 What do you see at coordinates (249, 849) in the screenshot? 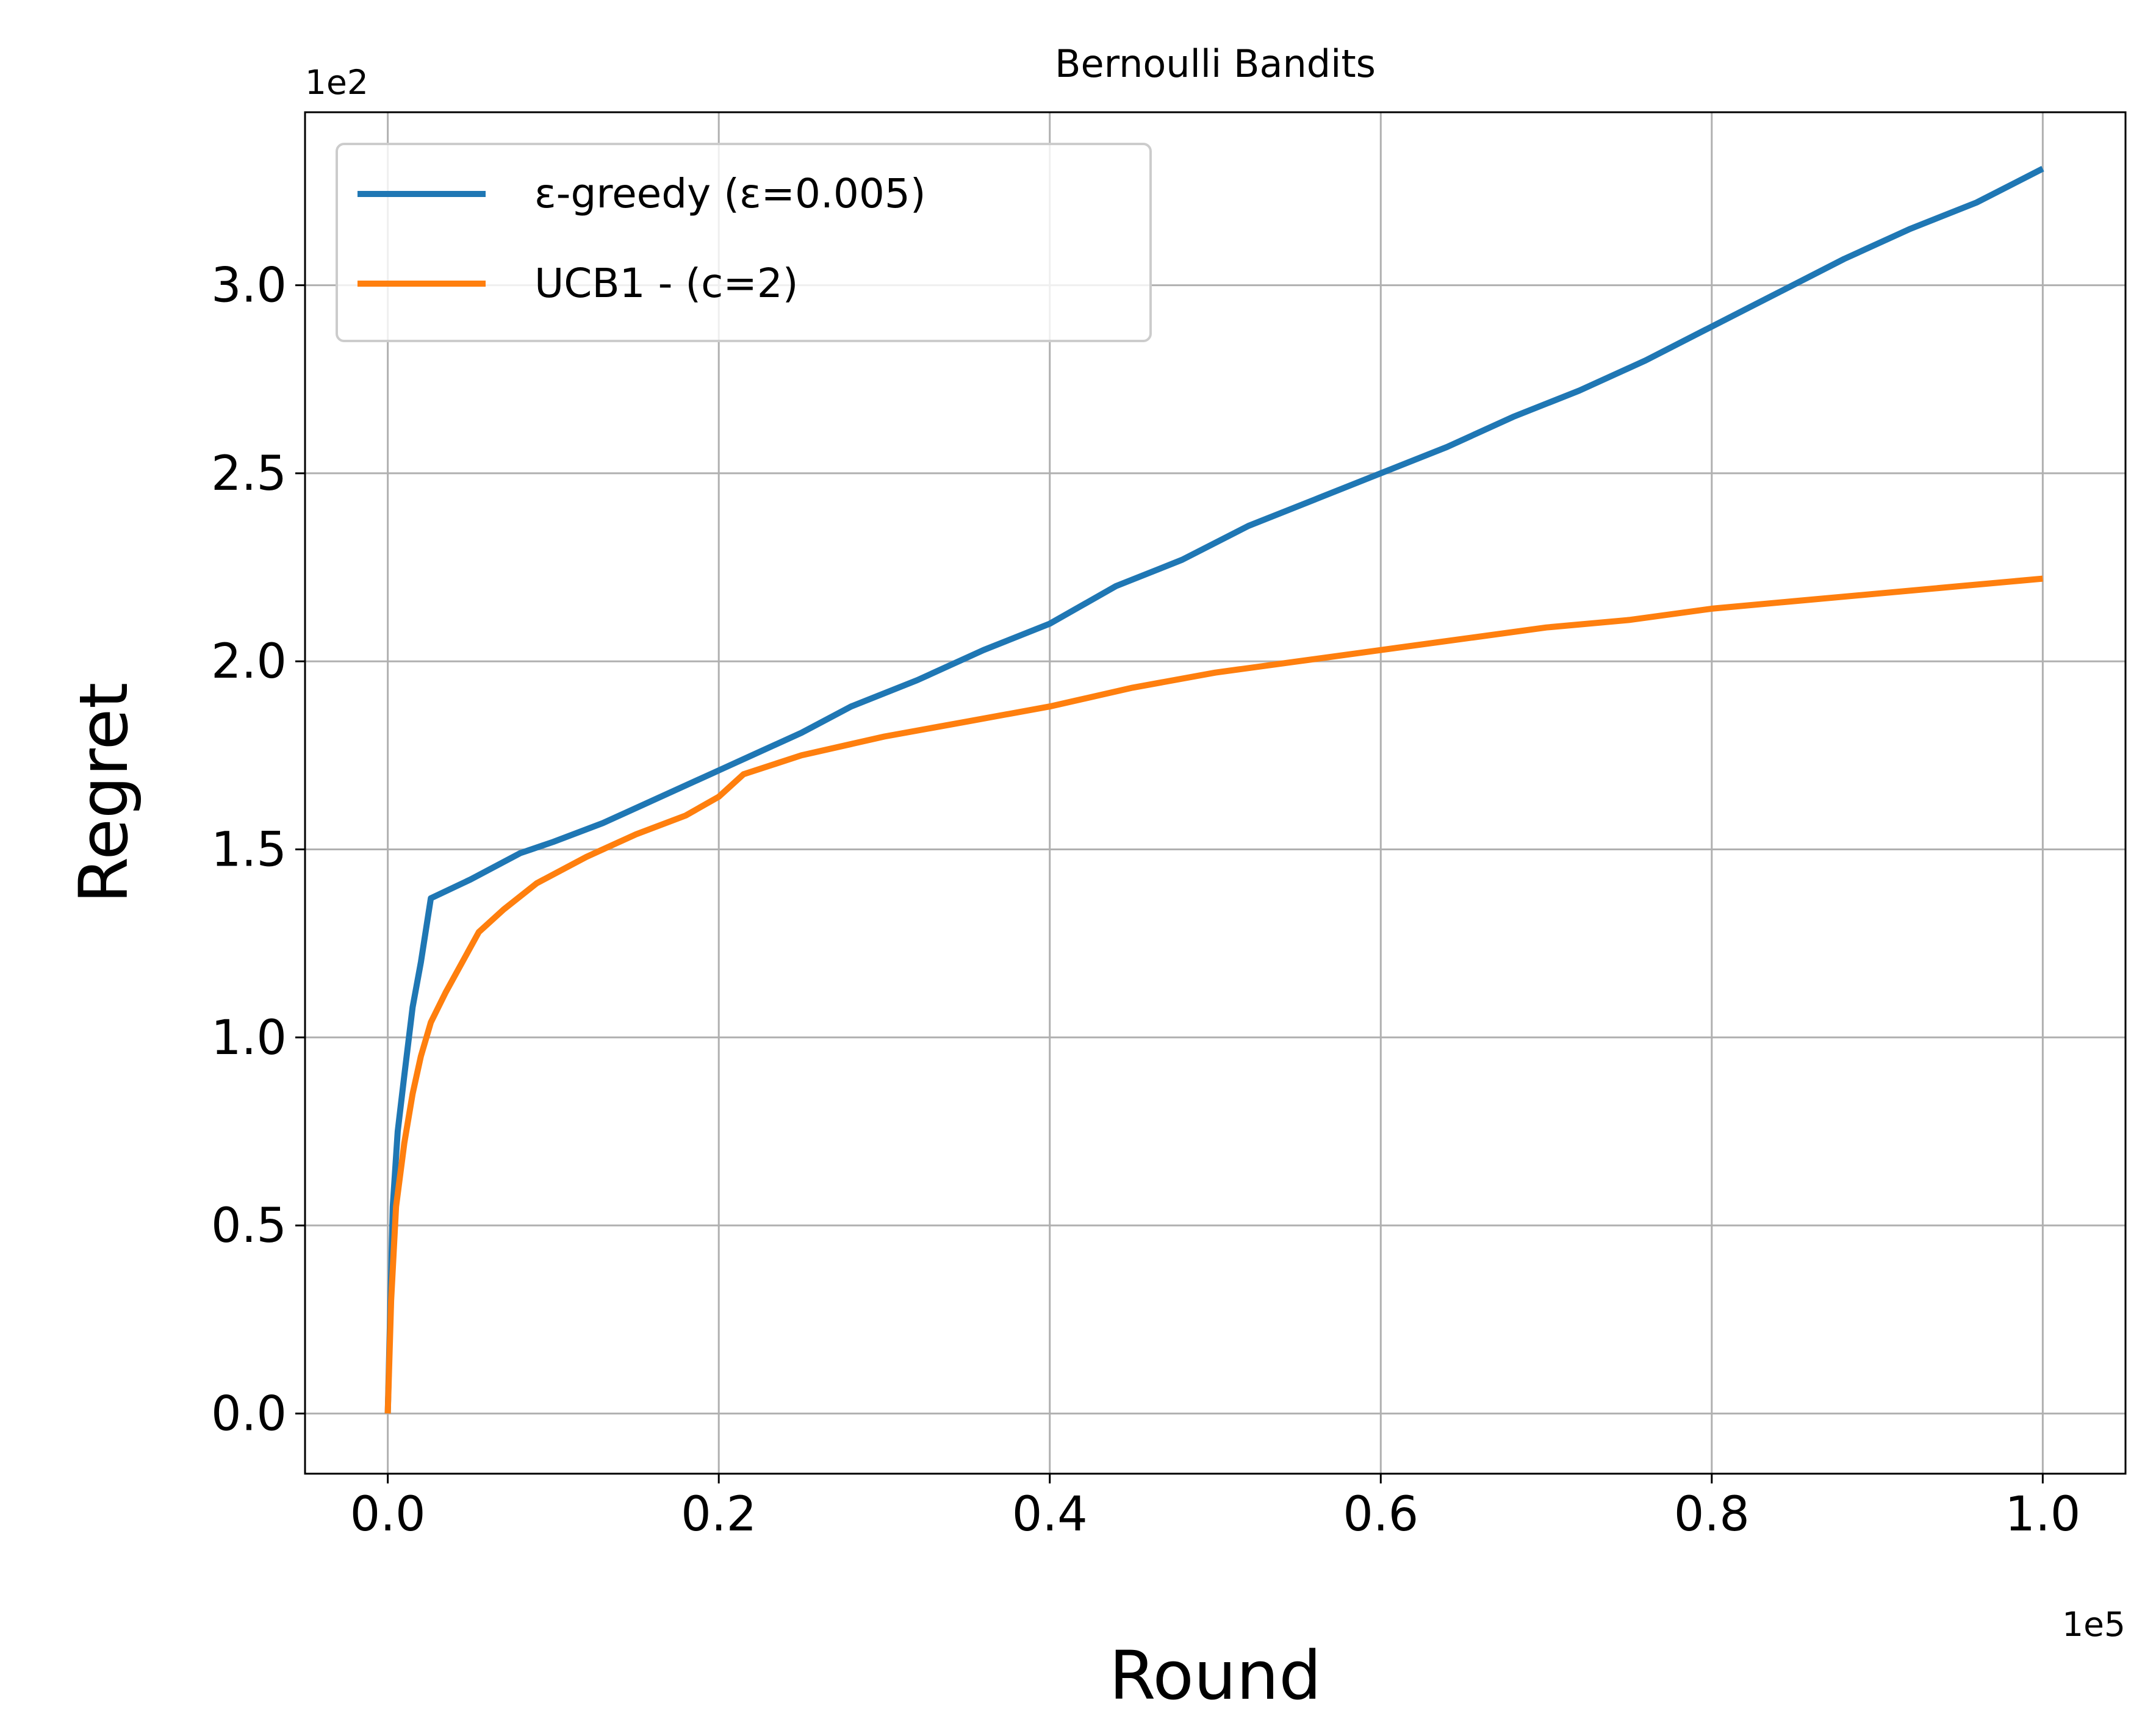
I see `y-tick-label: 1.5` at bounding box center [249, 849].